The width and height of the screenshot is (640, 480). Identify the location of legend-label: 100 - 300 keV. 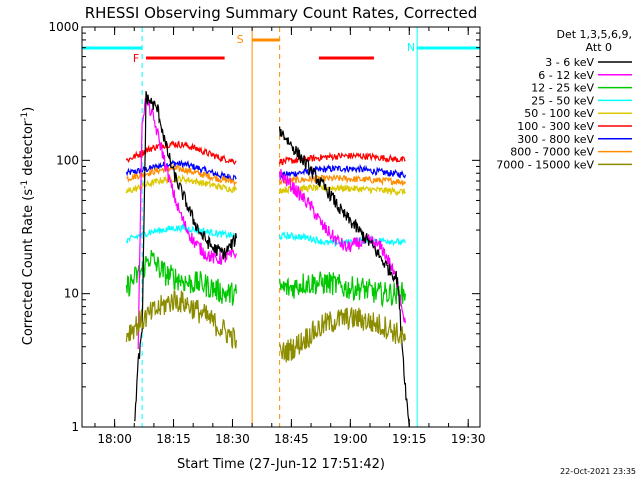
(555, 126).